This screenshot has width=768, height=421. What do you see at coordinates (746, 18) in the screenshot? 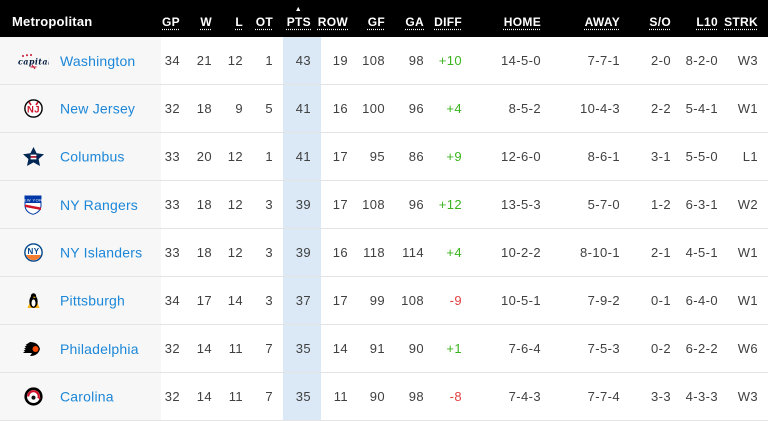
I see `column-header-strk: STRK` at bounding box center [746, 18].